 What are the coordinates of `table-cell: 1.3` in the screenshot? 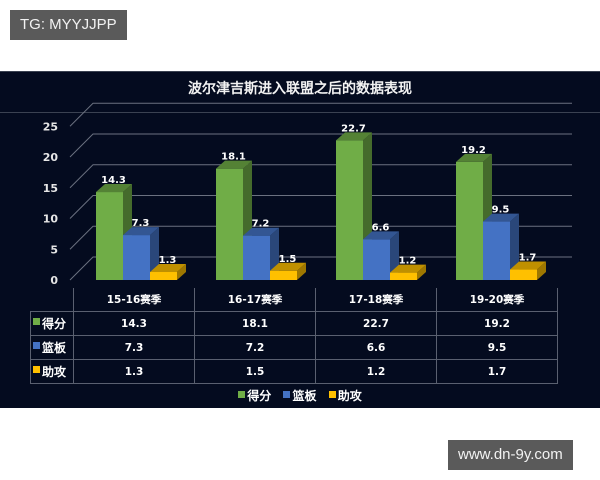 It's located at (134, 371).